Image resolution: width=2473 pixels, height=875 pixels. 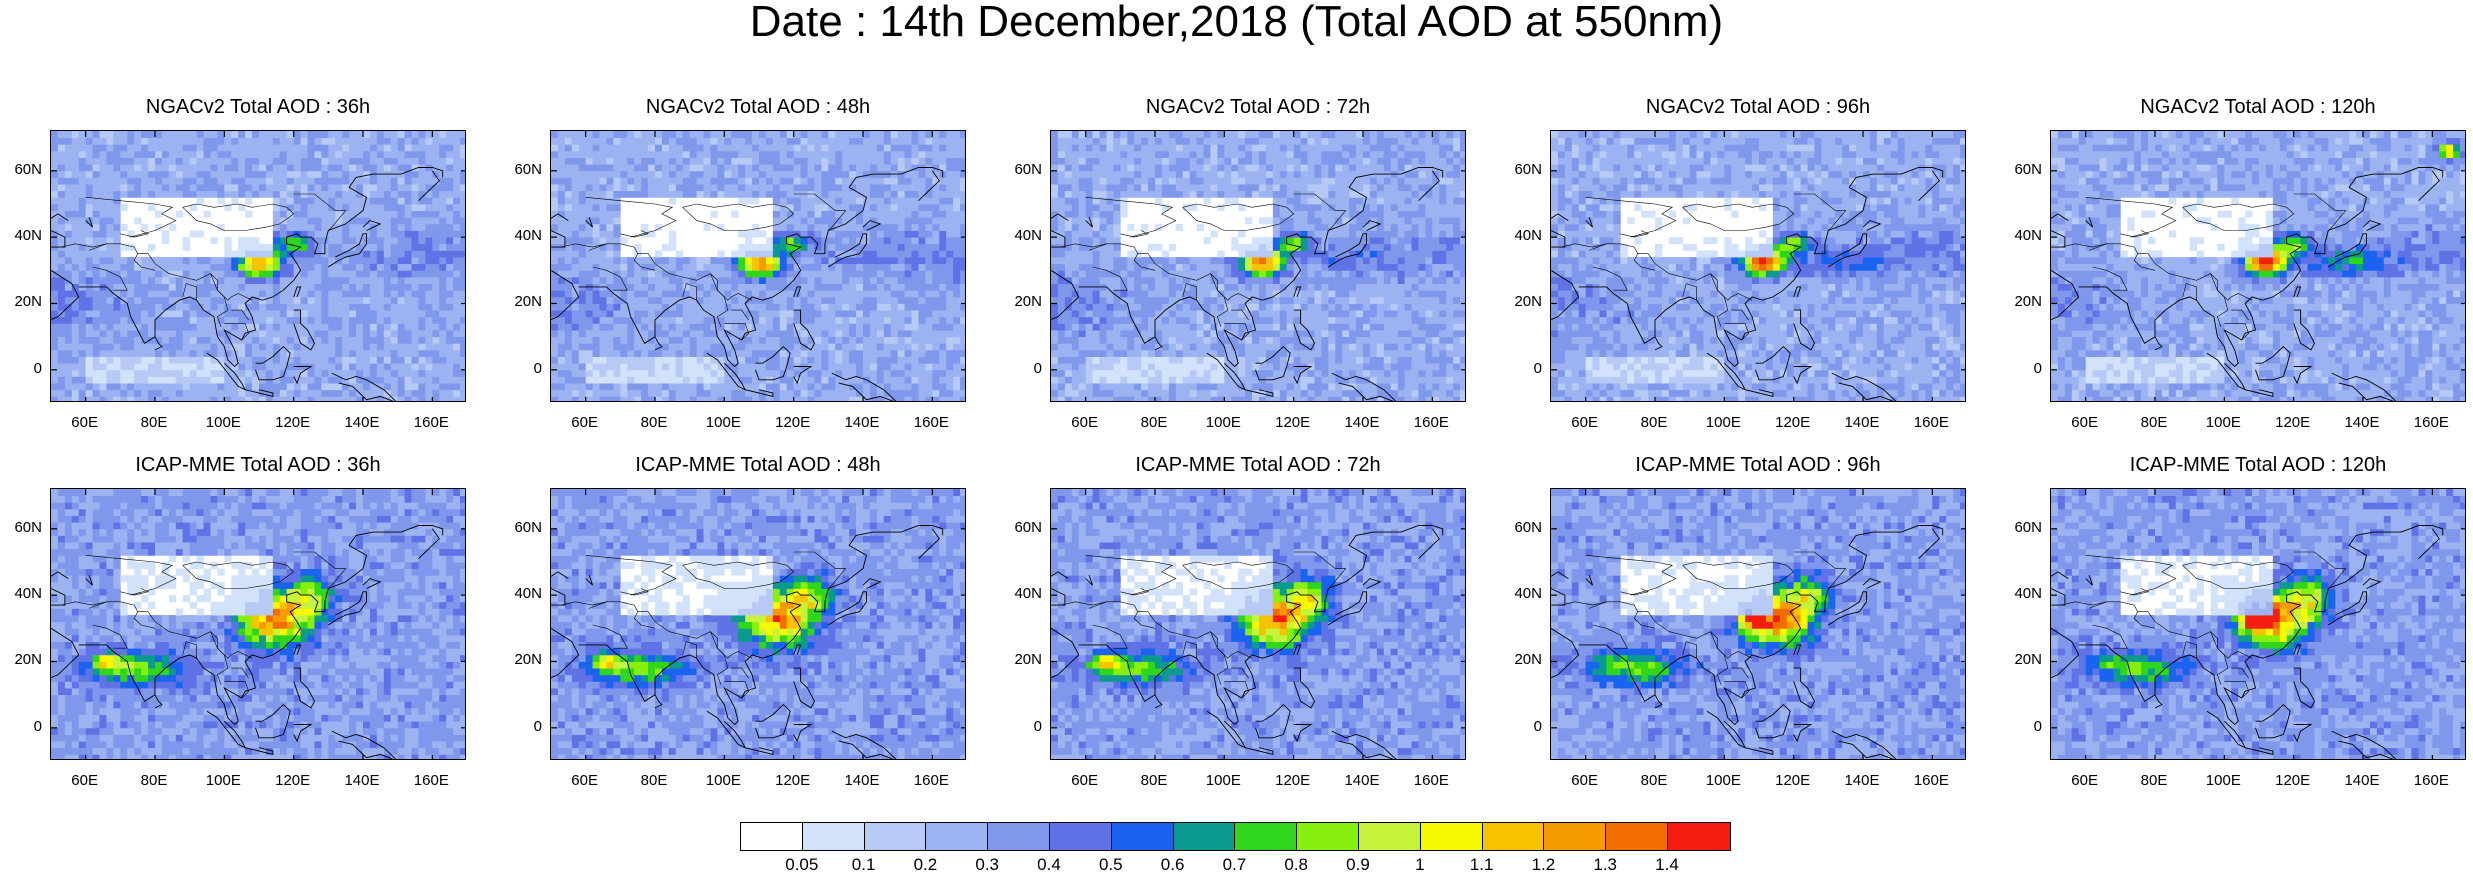 I want to click on panel-title: ICAP-MME Total AOD : 48h, so click(x=758, y=465).